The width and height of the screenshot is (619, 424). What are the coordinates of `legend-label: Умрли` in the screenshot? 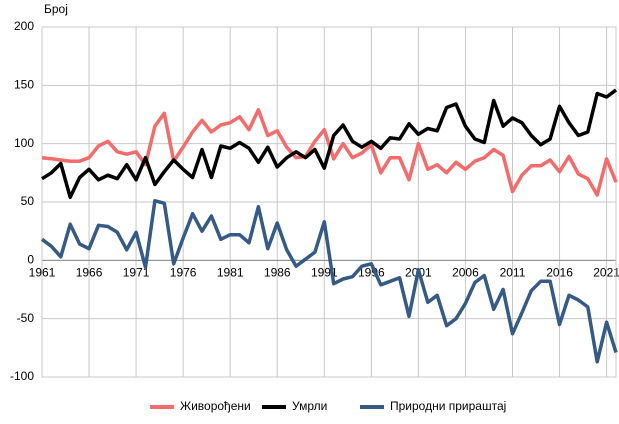 It's located at (309, 406).